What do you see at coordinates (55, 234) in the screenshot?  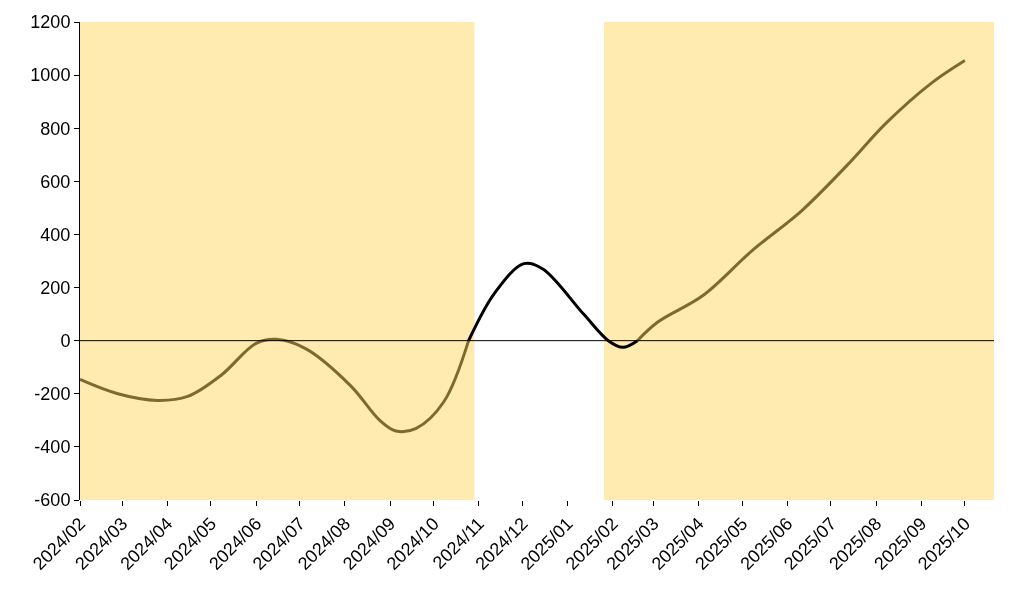 I see `y-tick-label: 400` at bounding box center [55, 234].